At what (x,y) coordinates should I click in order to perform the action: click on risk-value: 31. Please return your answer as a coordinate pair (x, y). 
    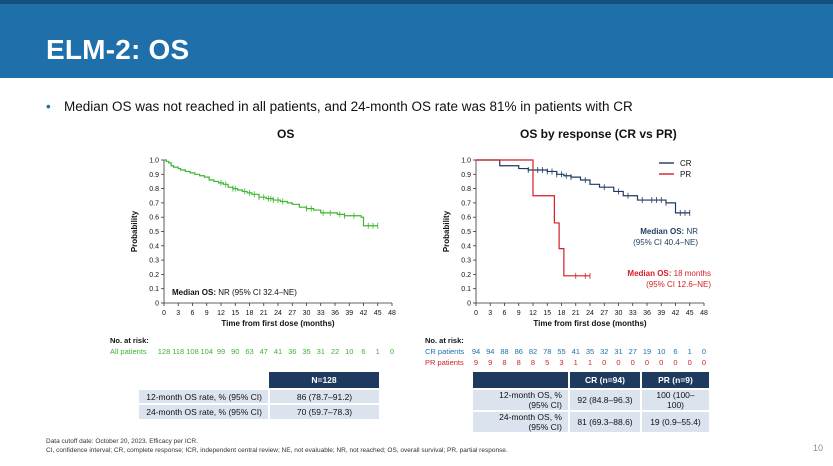
    Looking at the image, I should click on (618, 351).